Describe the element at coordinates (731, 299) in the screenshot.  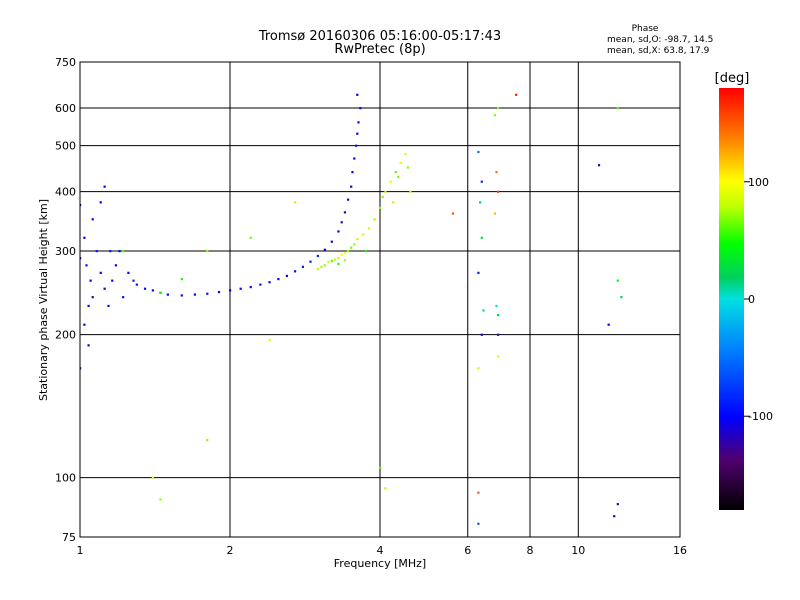
I see `colorbar` at that location.